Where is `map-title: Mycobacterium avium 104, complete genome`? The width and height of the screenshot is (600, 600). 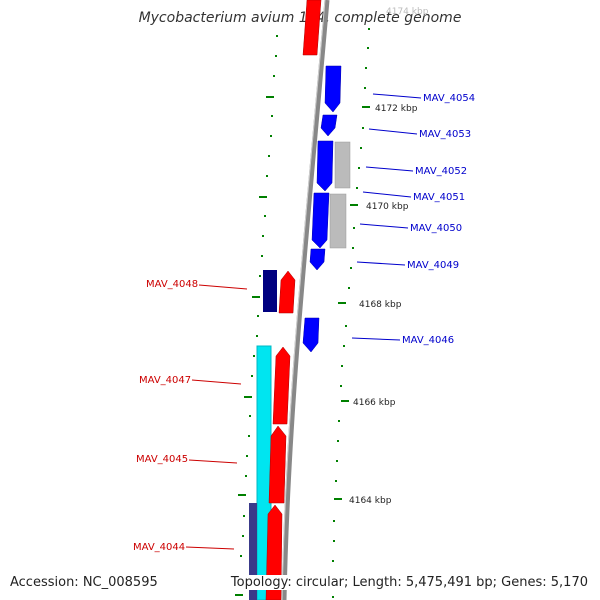
map-title: Mycobacterium avium 104, complete genome is located at coordinates (300, 18).